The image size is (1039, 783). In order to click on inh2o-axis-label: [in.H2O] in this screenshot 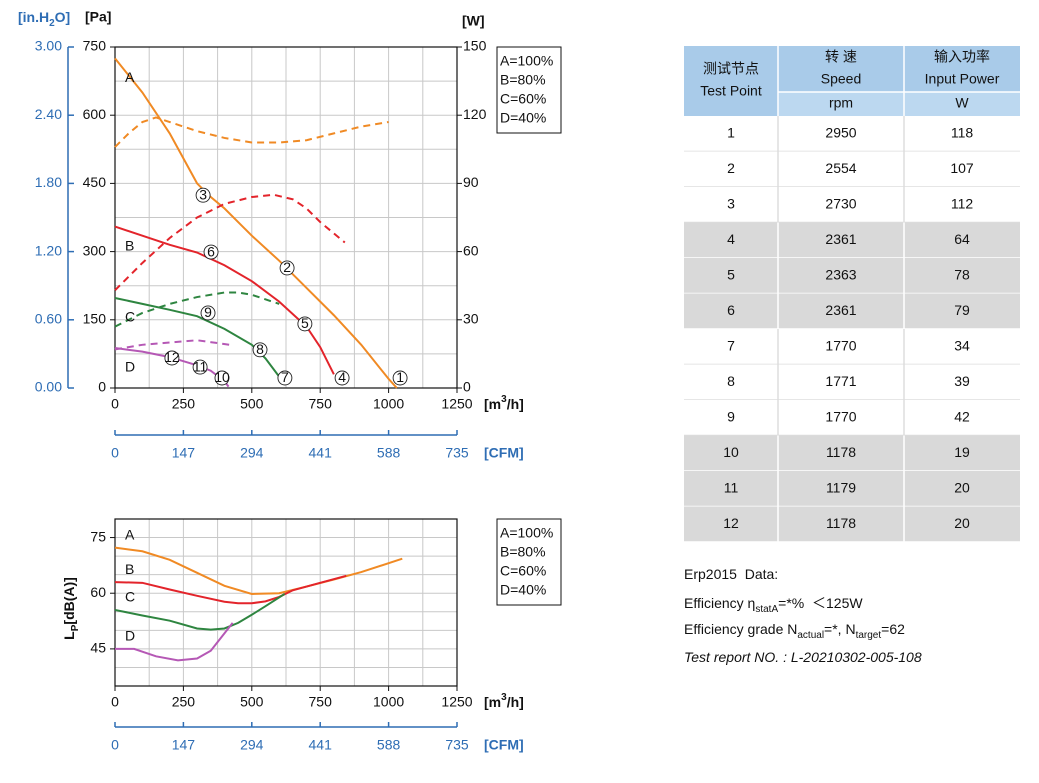, I will do `click(44, 19)`.